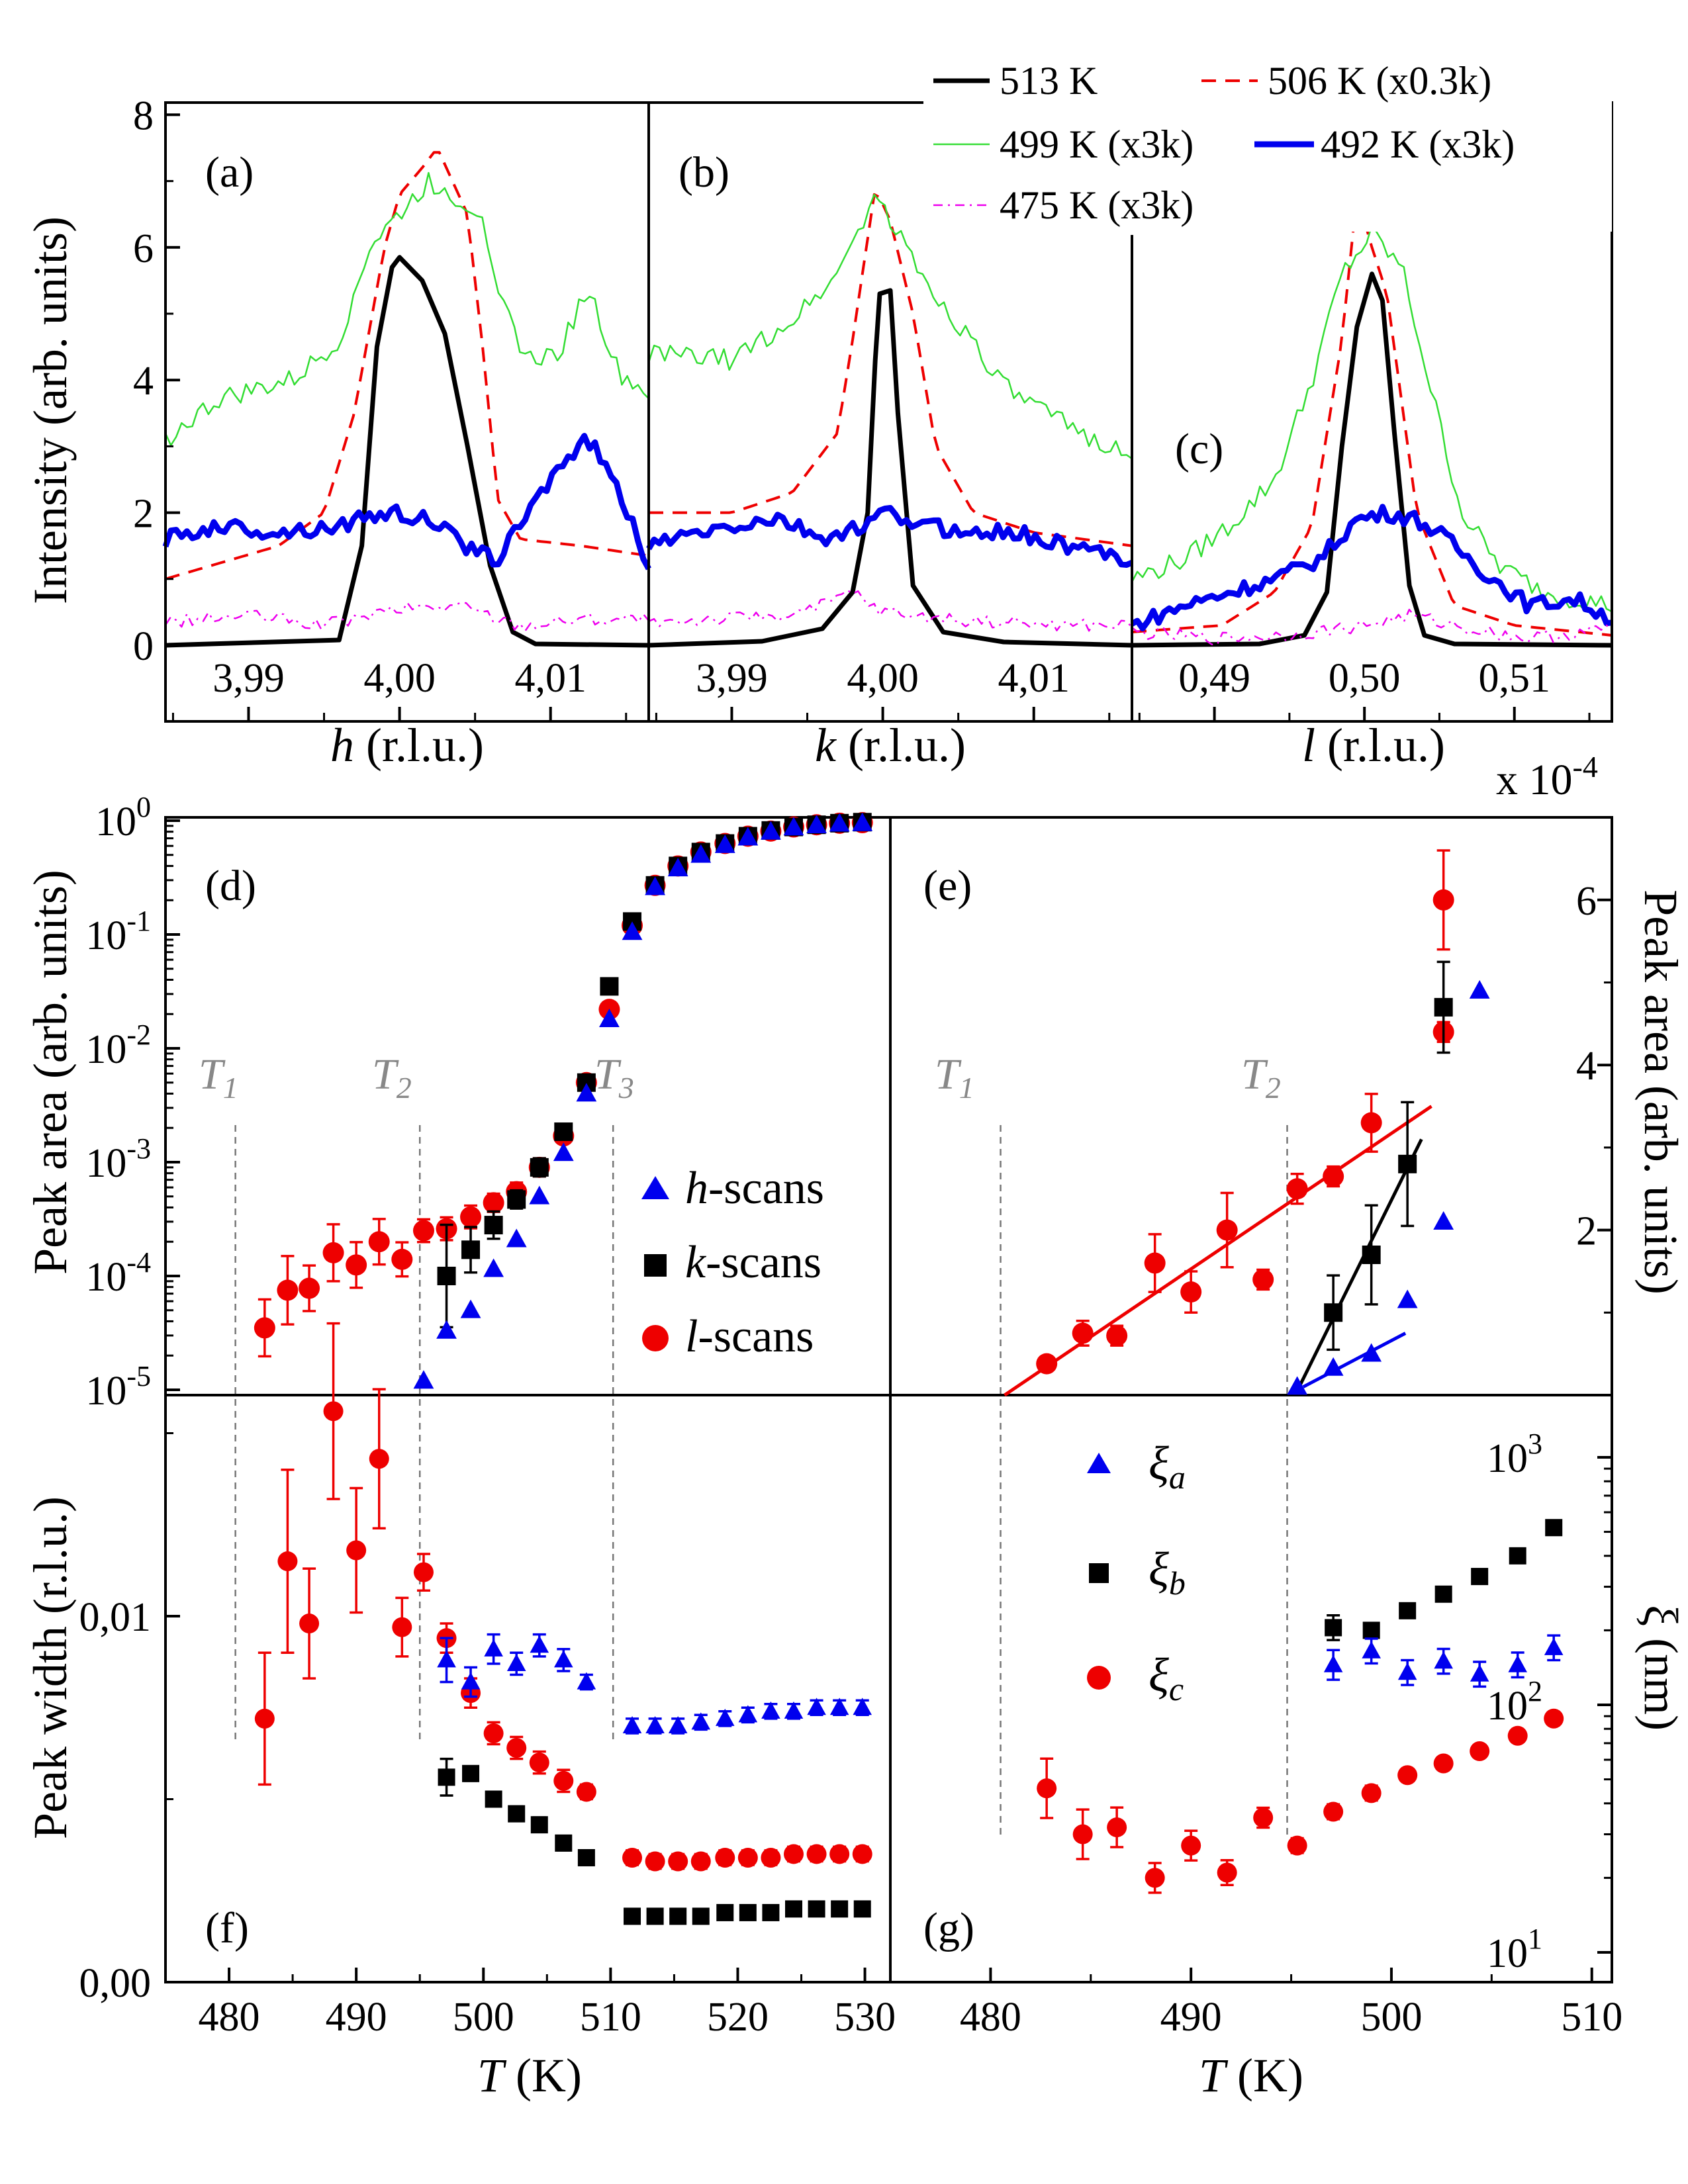  Describe the element at coordinates (1379, 81) in the screenshot. I see `legend-label-506: 506 K (x0.3k)` at that location.